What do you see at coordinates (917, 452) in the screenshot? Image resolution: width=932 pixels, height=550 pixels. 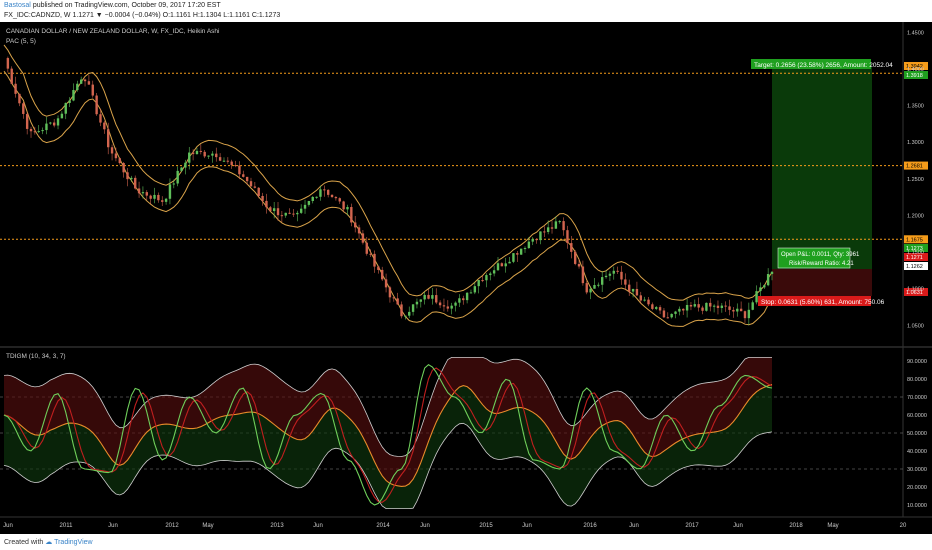 I see `indicator-tick-label: 40.0000` at bounding box center [917, 452].